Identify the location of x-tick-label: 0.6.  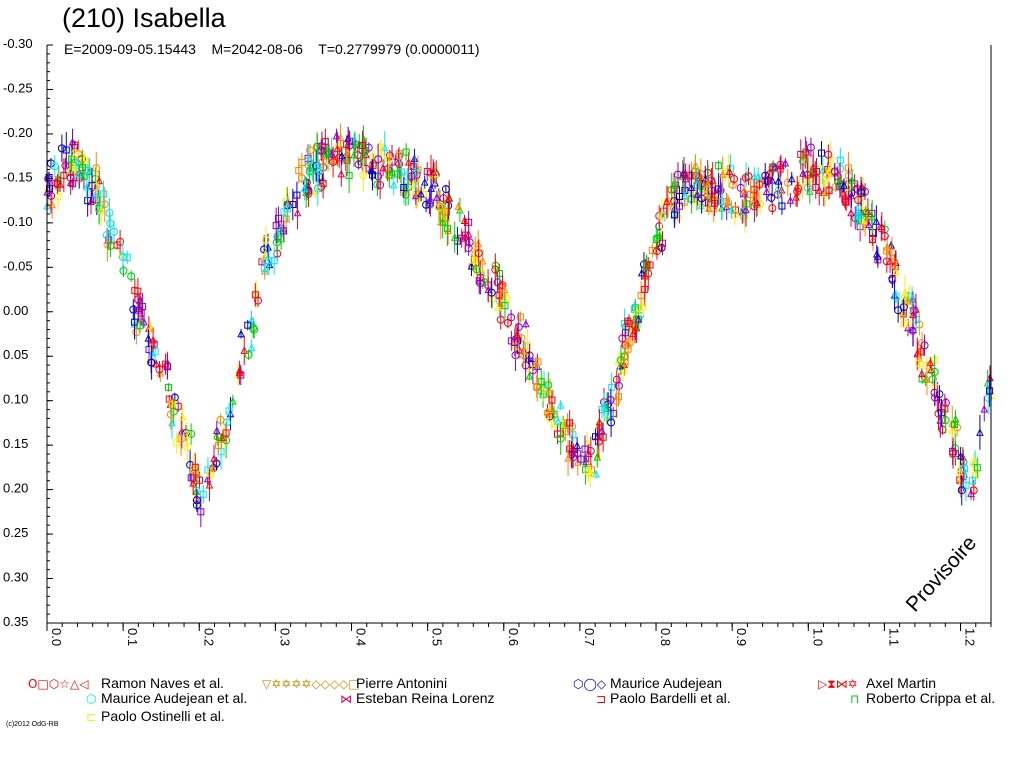
(513, 637).